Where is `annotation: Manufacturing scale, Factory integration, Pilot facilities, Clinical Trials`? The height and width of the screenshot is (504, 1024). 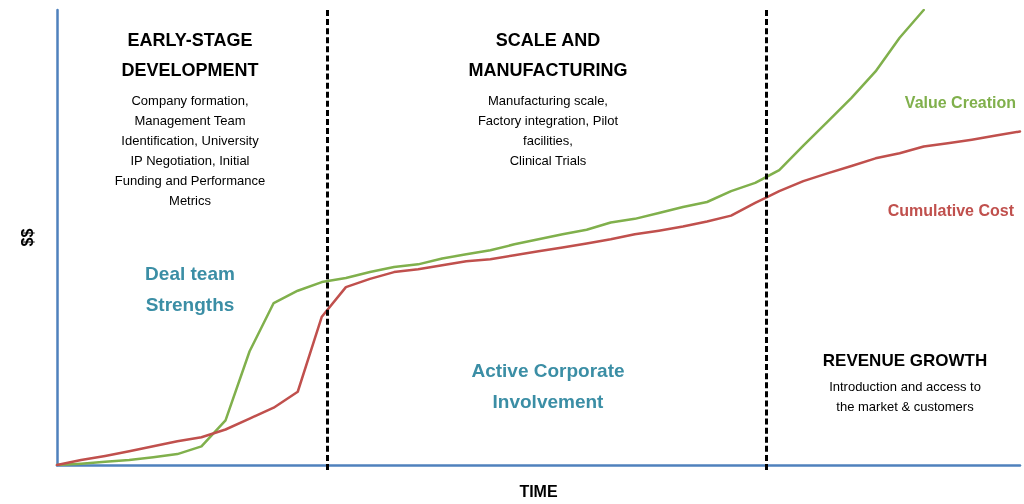
annotation: Manufacturing scale, Factory integration, Pilot facilities, Clinical Trials is located at coordinates (548, 130).